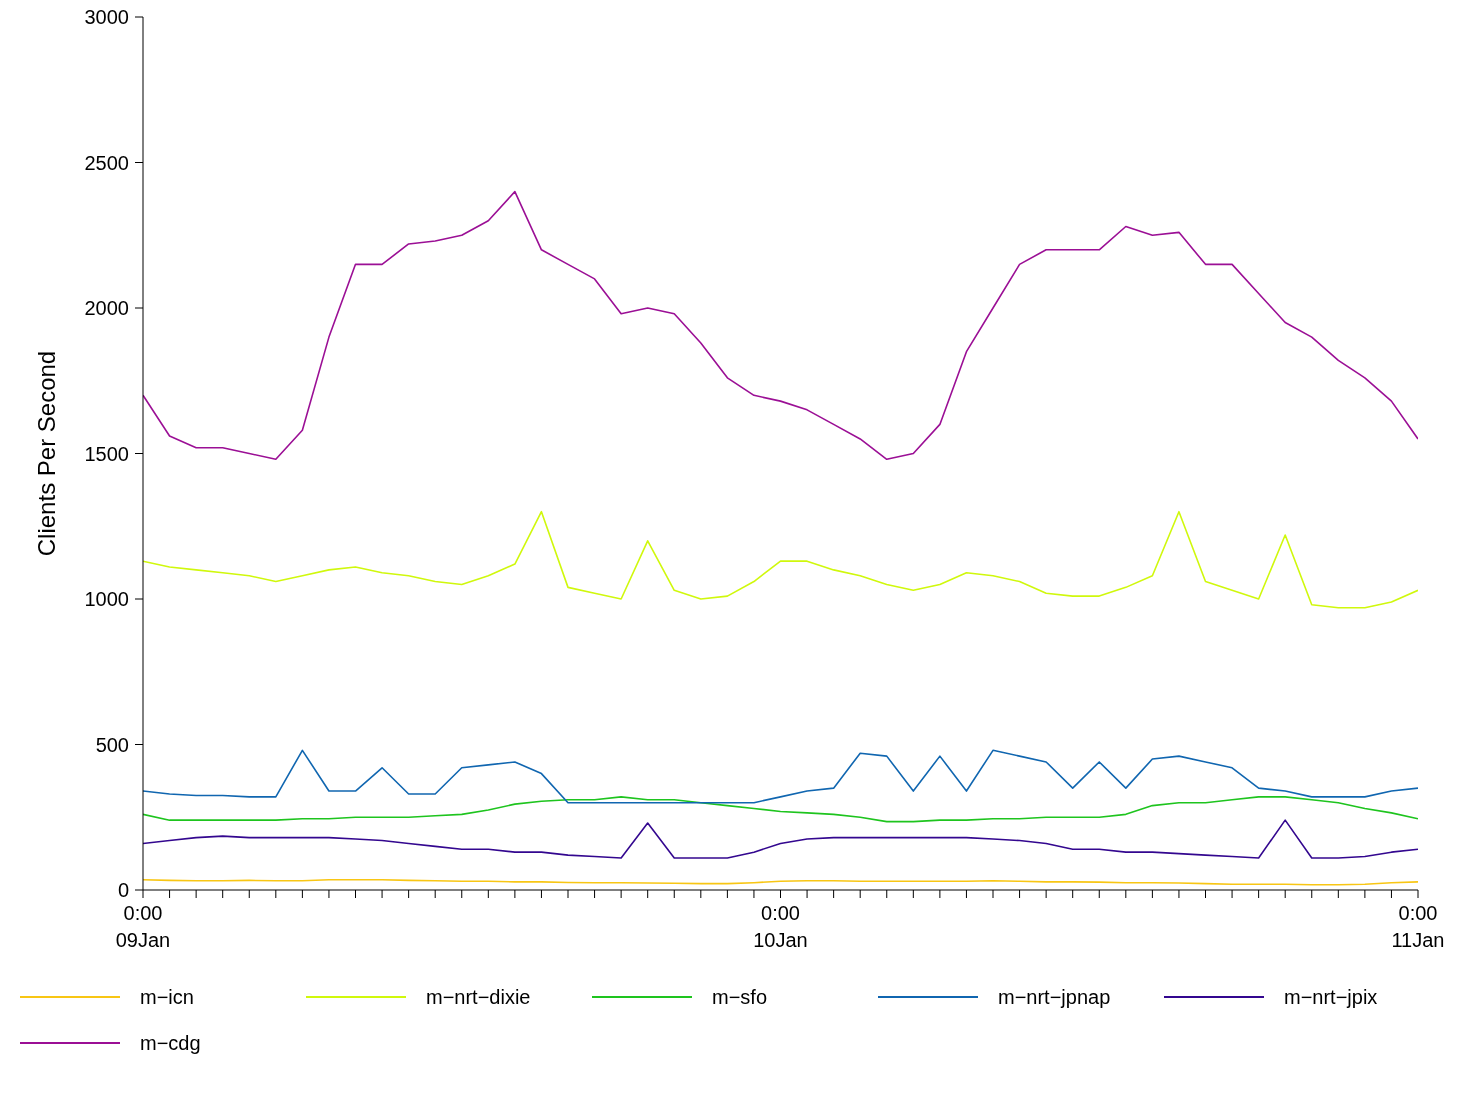 The height and width of the screenshot is (1112, 1465). I want to click on y-tick-label: 0, so click(123, 890).